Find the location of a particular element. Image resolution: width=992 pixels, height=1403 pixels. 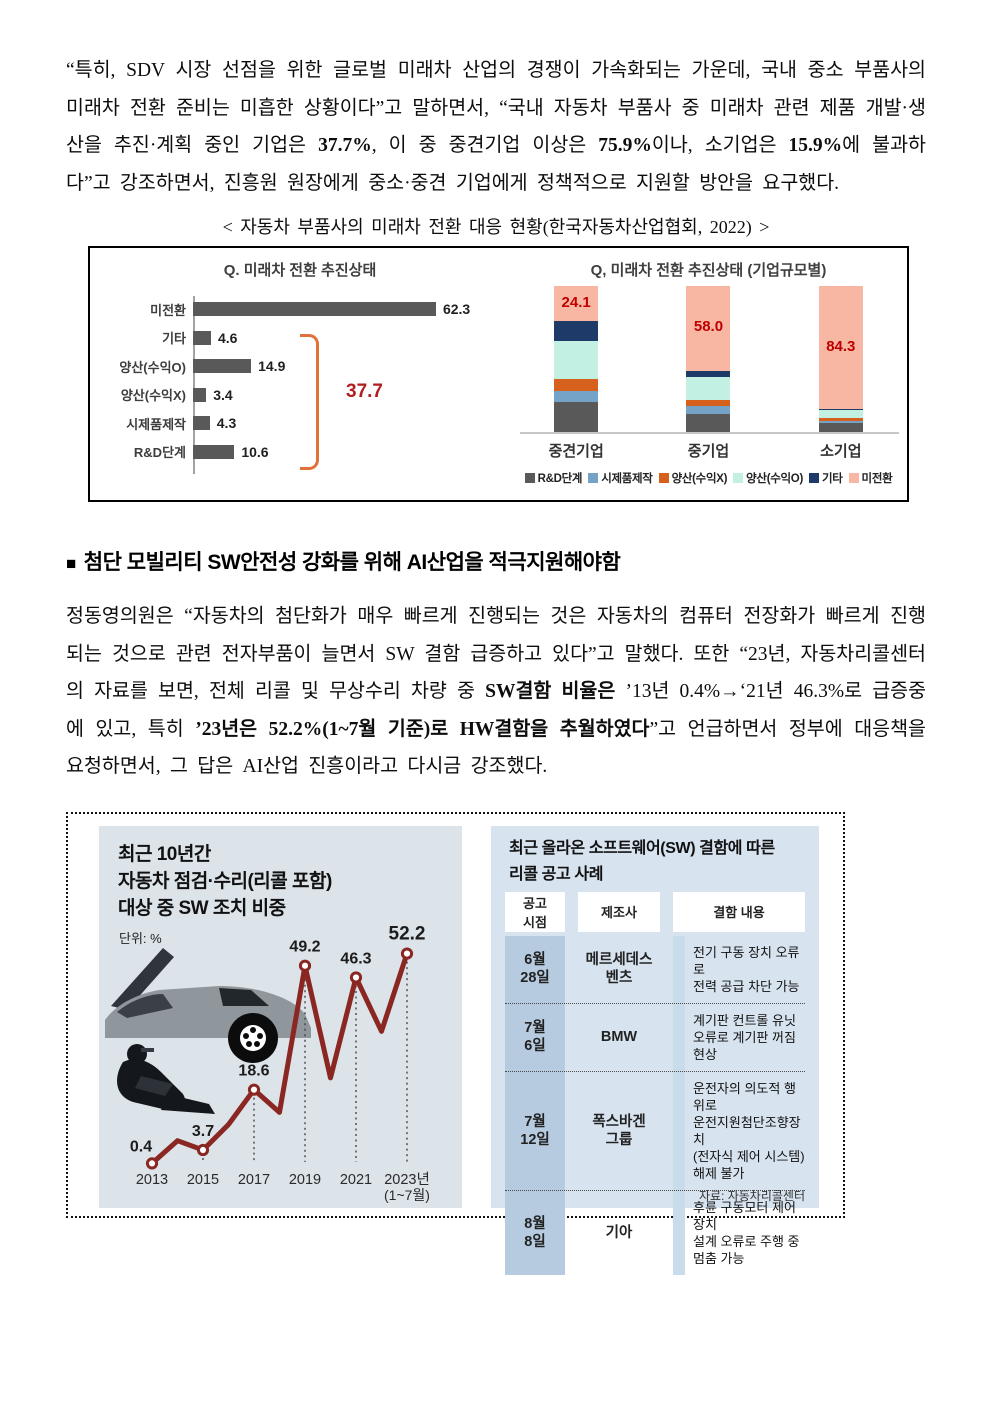

bar-row: R&D단계 10.6 is located at coordinates (300, 452).